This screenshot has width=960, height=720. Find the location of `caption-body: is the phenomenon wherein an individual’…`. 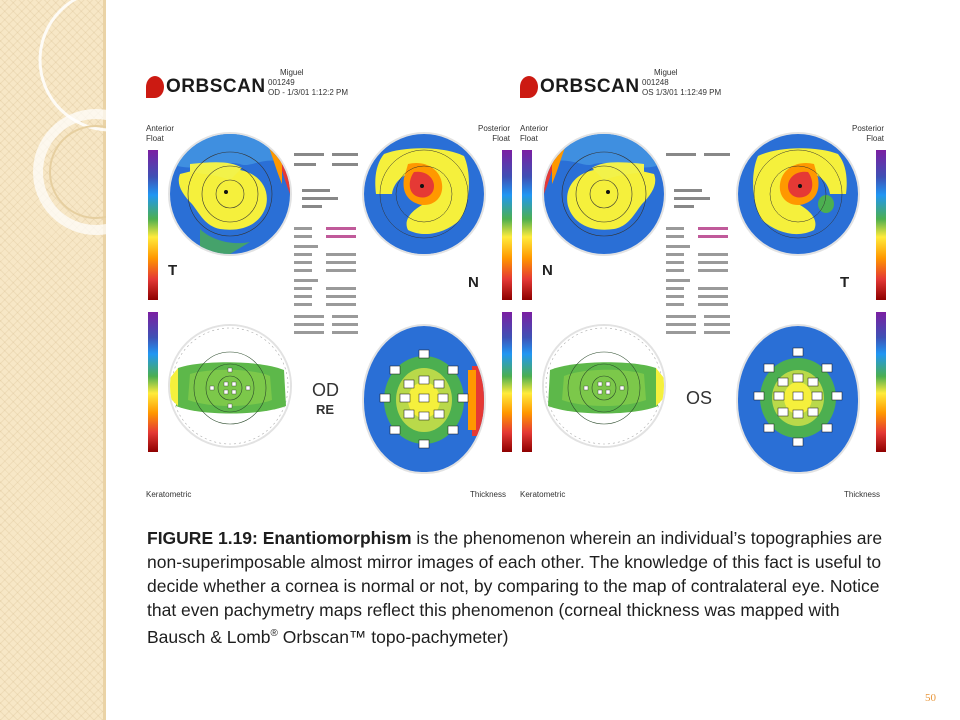

caption-body: is the phenomenon wherein an individual’… is located at coordinates (515, 587).